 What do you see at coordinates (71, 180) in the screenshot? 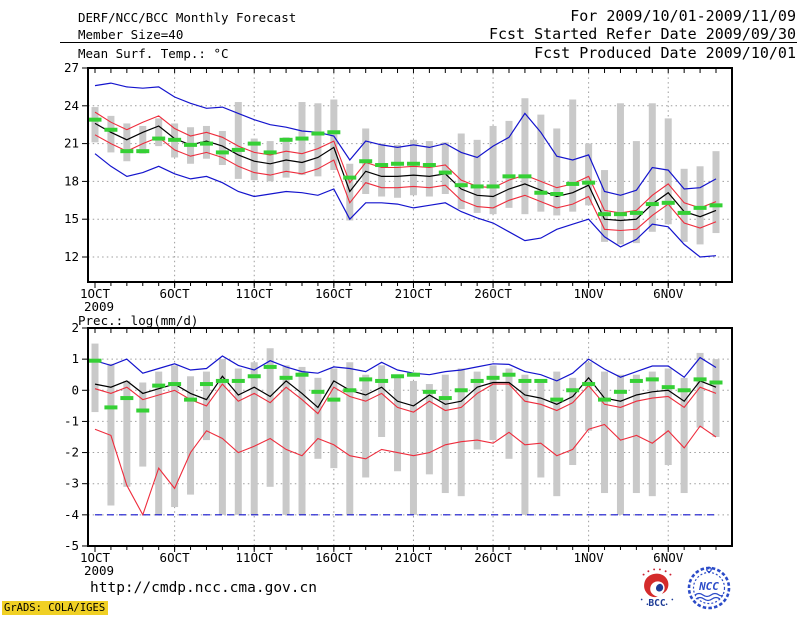
I see `y-tick-label: 18` at bounding box center [71, 180].